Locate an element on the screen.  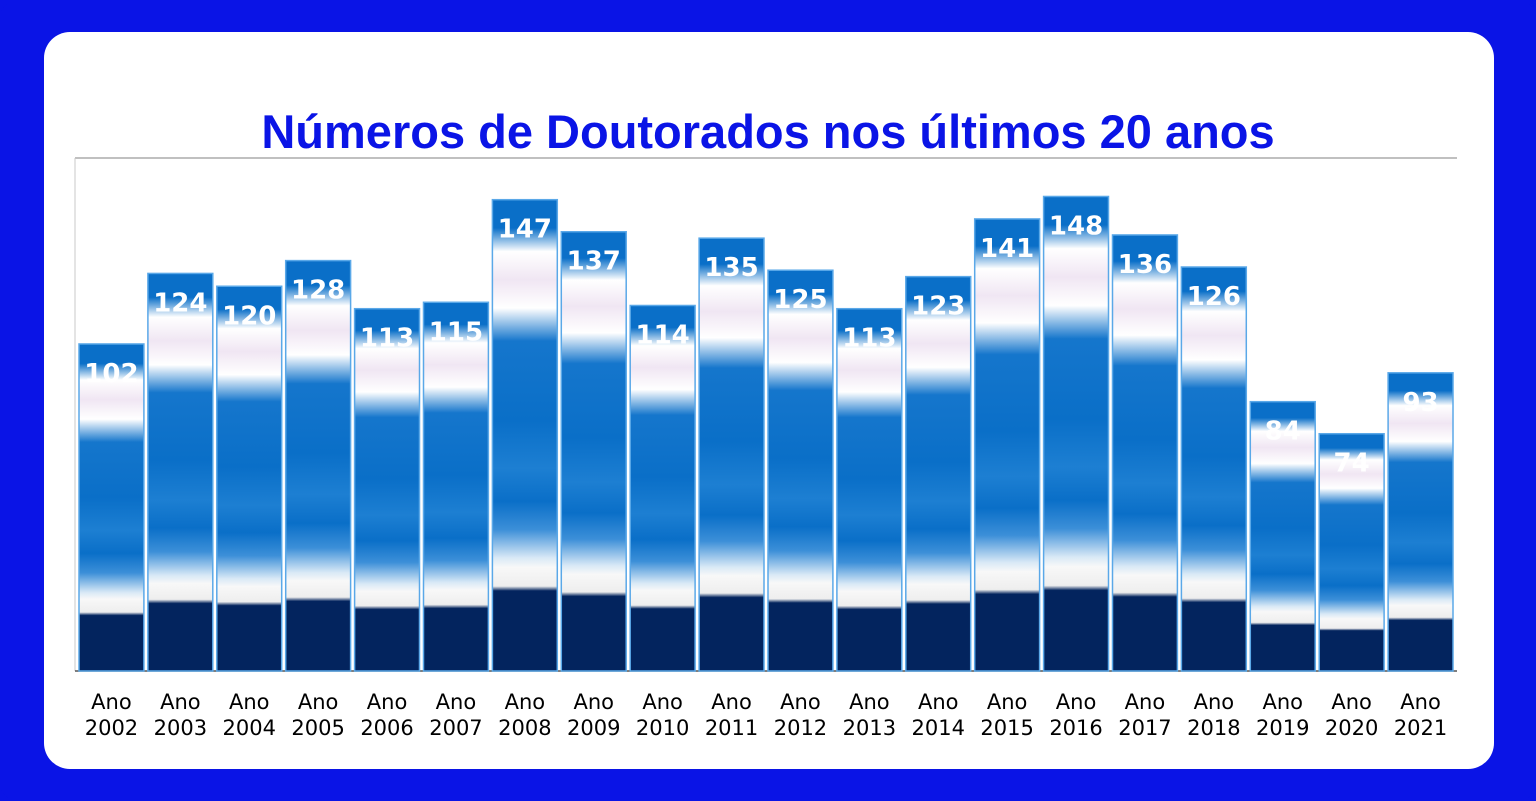
data-label-6: 115 is located at coordinates (456, 332).